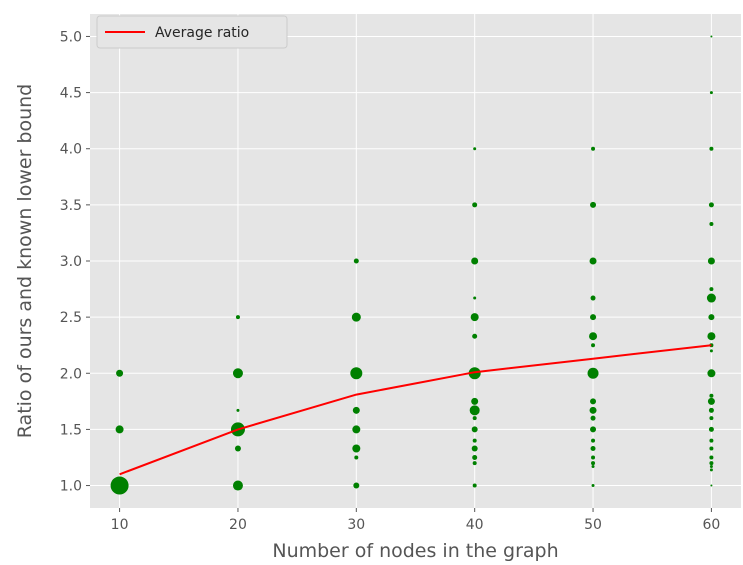  Describe the element at coordinates (71, 150) in the screenshot. I see `y-tick-label: 4.0` at that location.